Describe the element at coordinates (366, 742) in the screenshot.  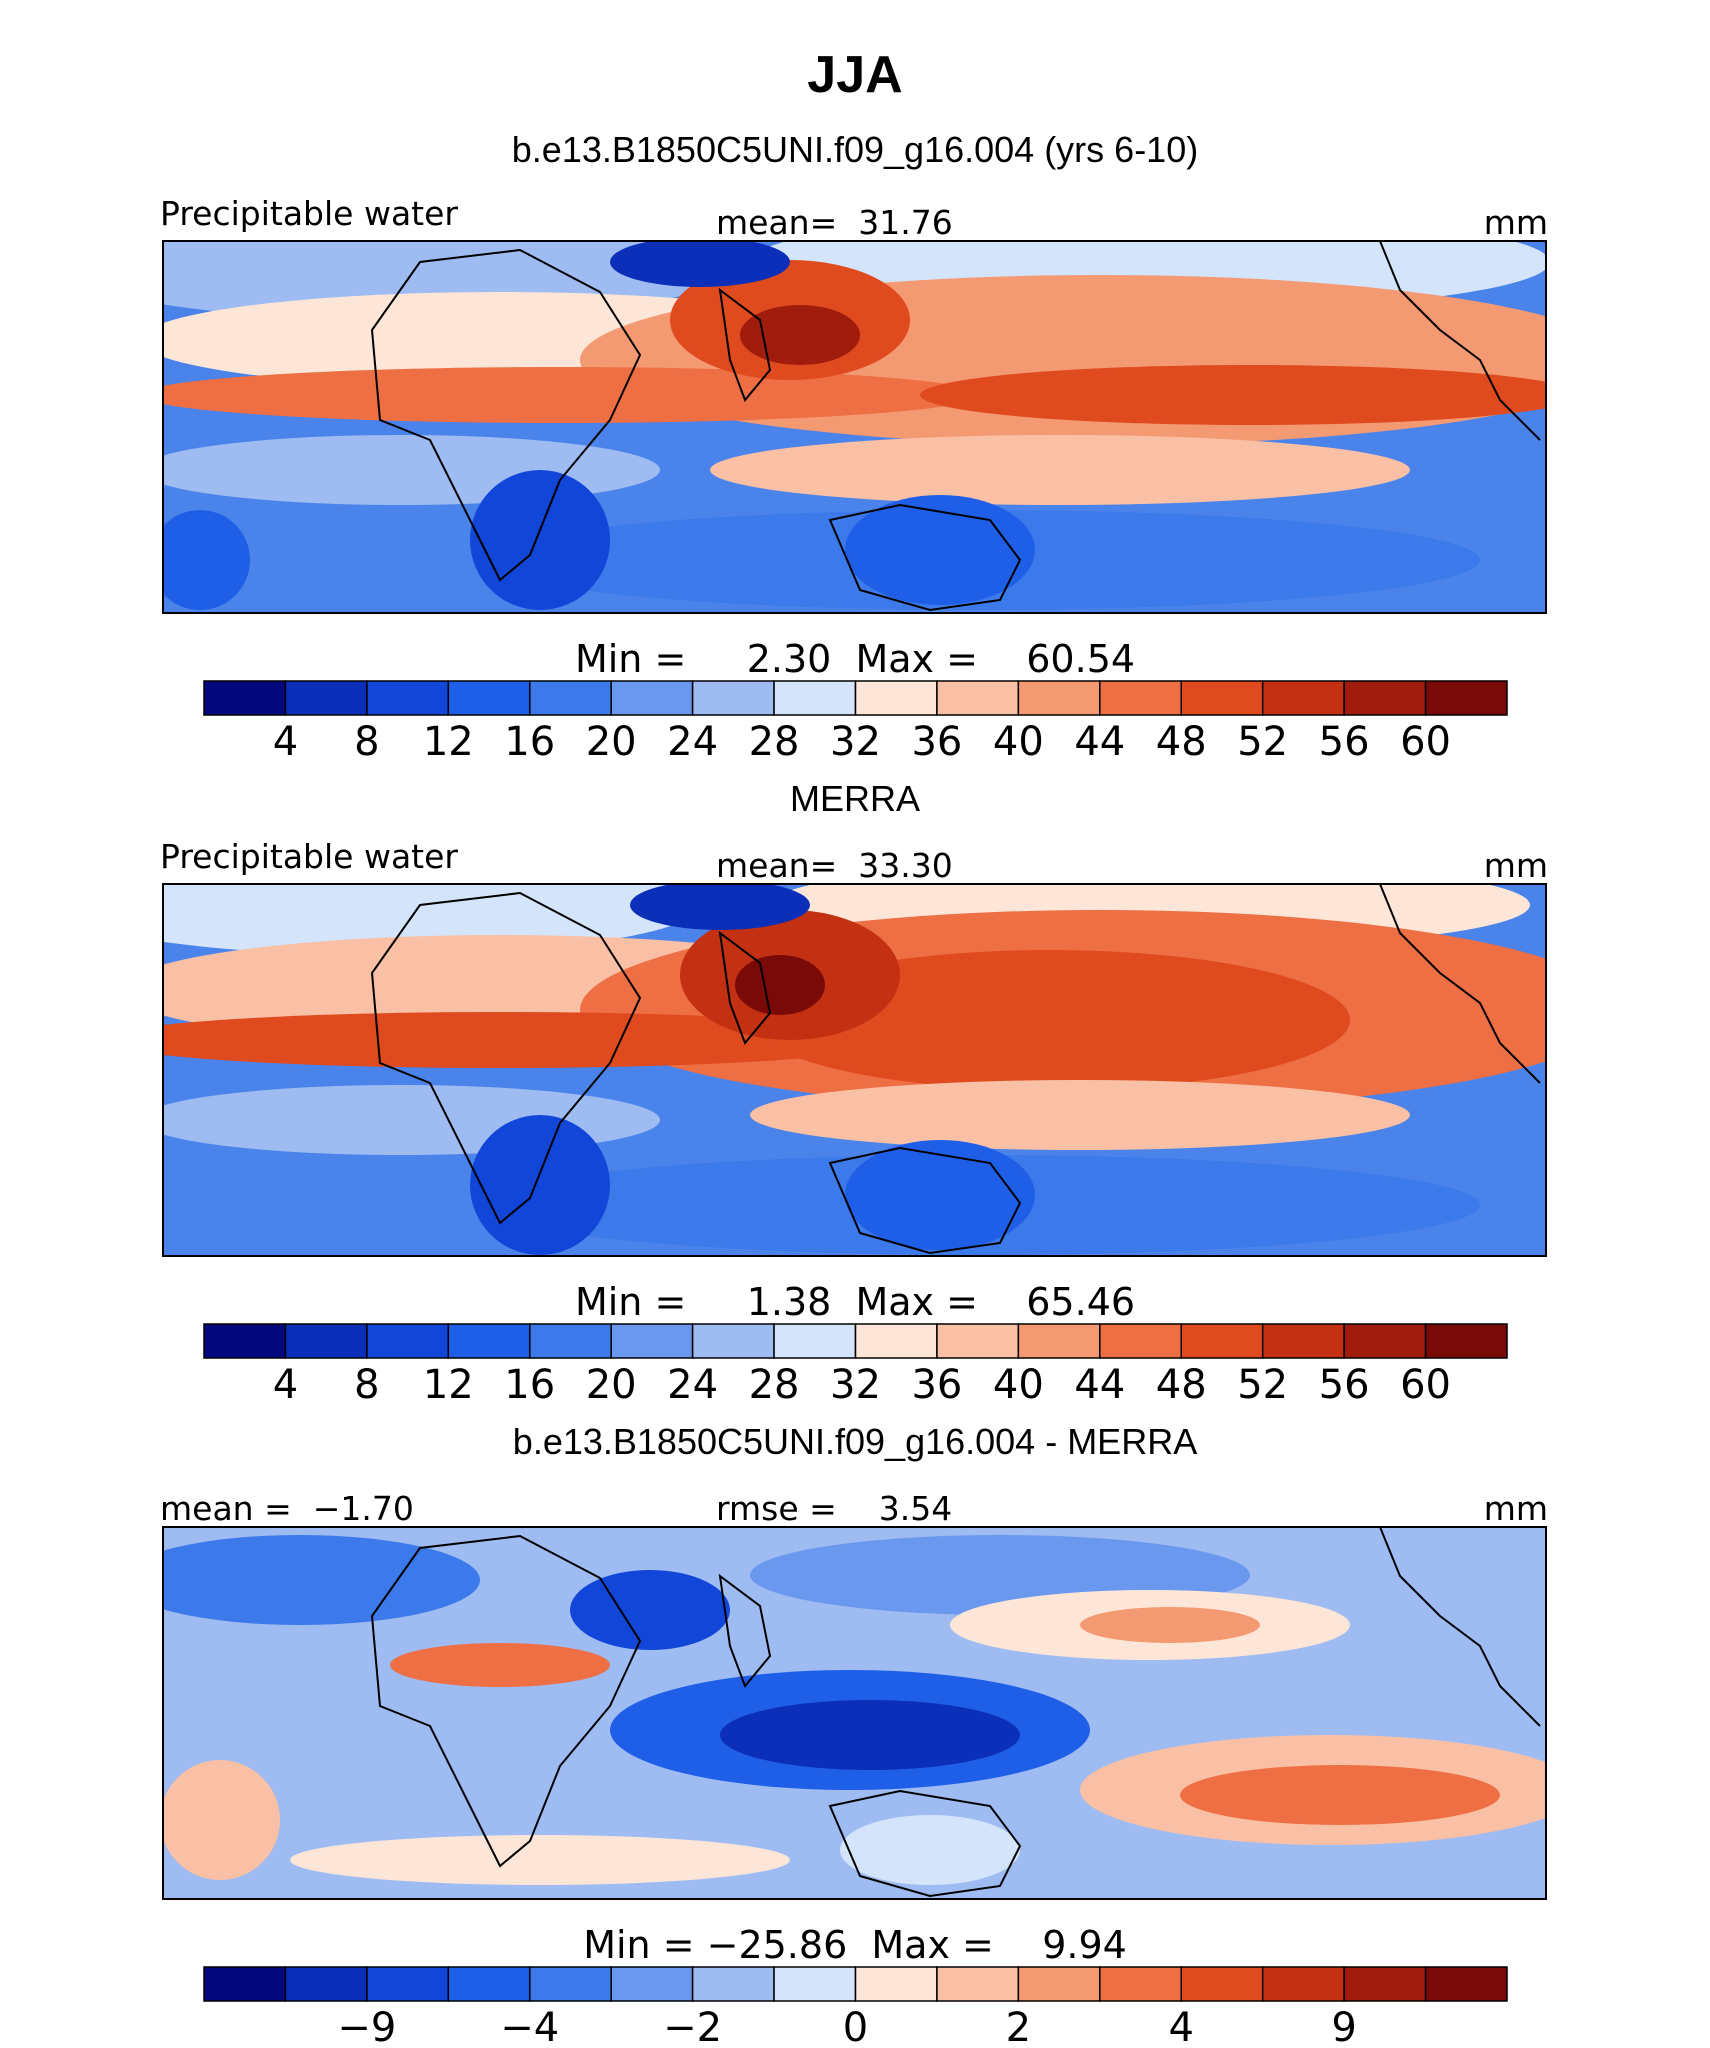
I see `colorbar-tick-label: 8` at that location.